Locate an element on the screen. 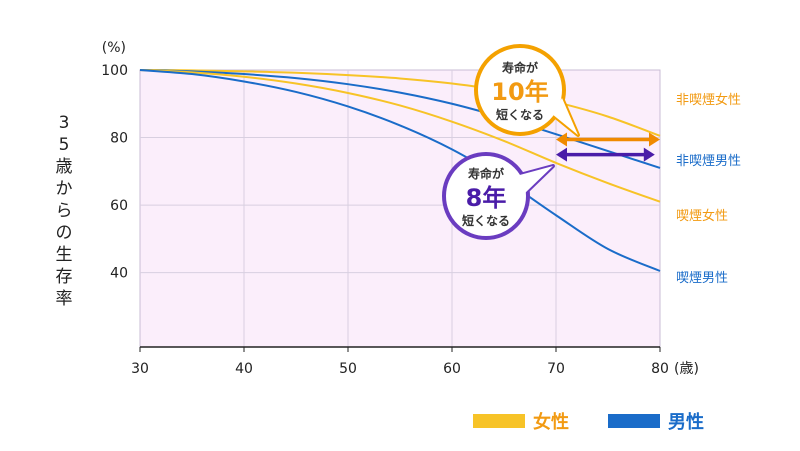 Image resolution: width=800 pixels, height=451 pixels. y-unit-label: (%) is located at coordinates (114, 48).